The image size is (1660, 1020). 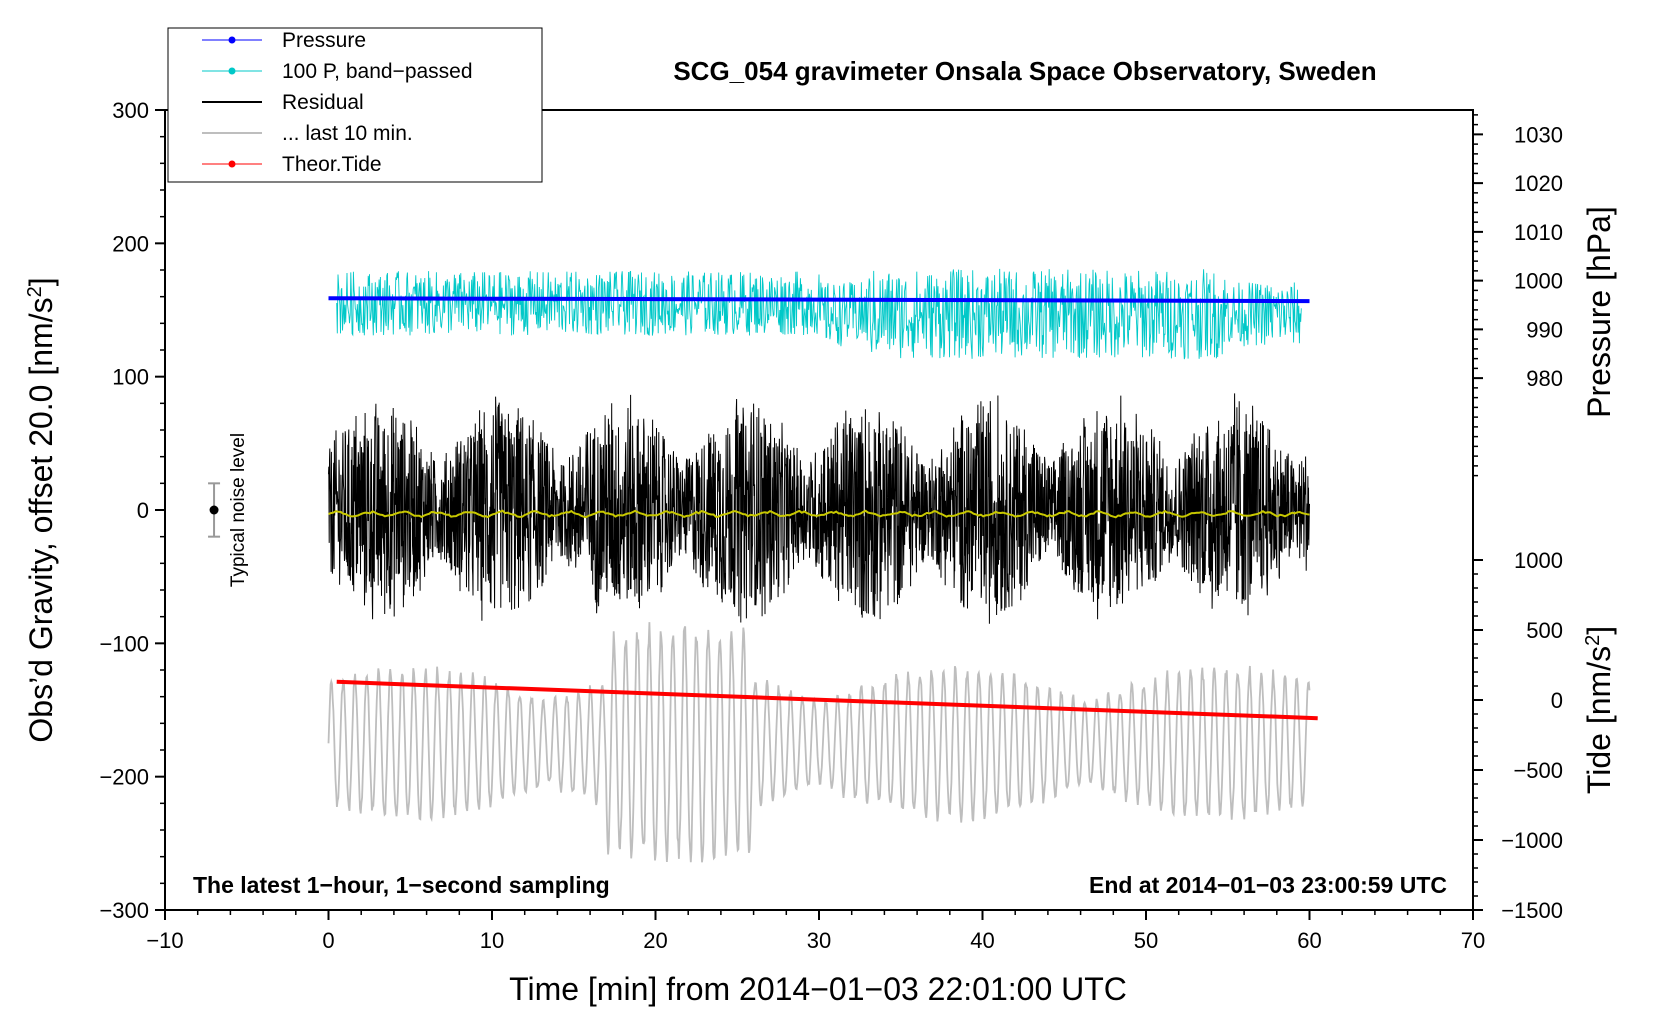 I want to click on pressure-tick-label: 1020, so click(x=1538, y=183).